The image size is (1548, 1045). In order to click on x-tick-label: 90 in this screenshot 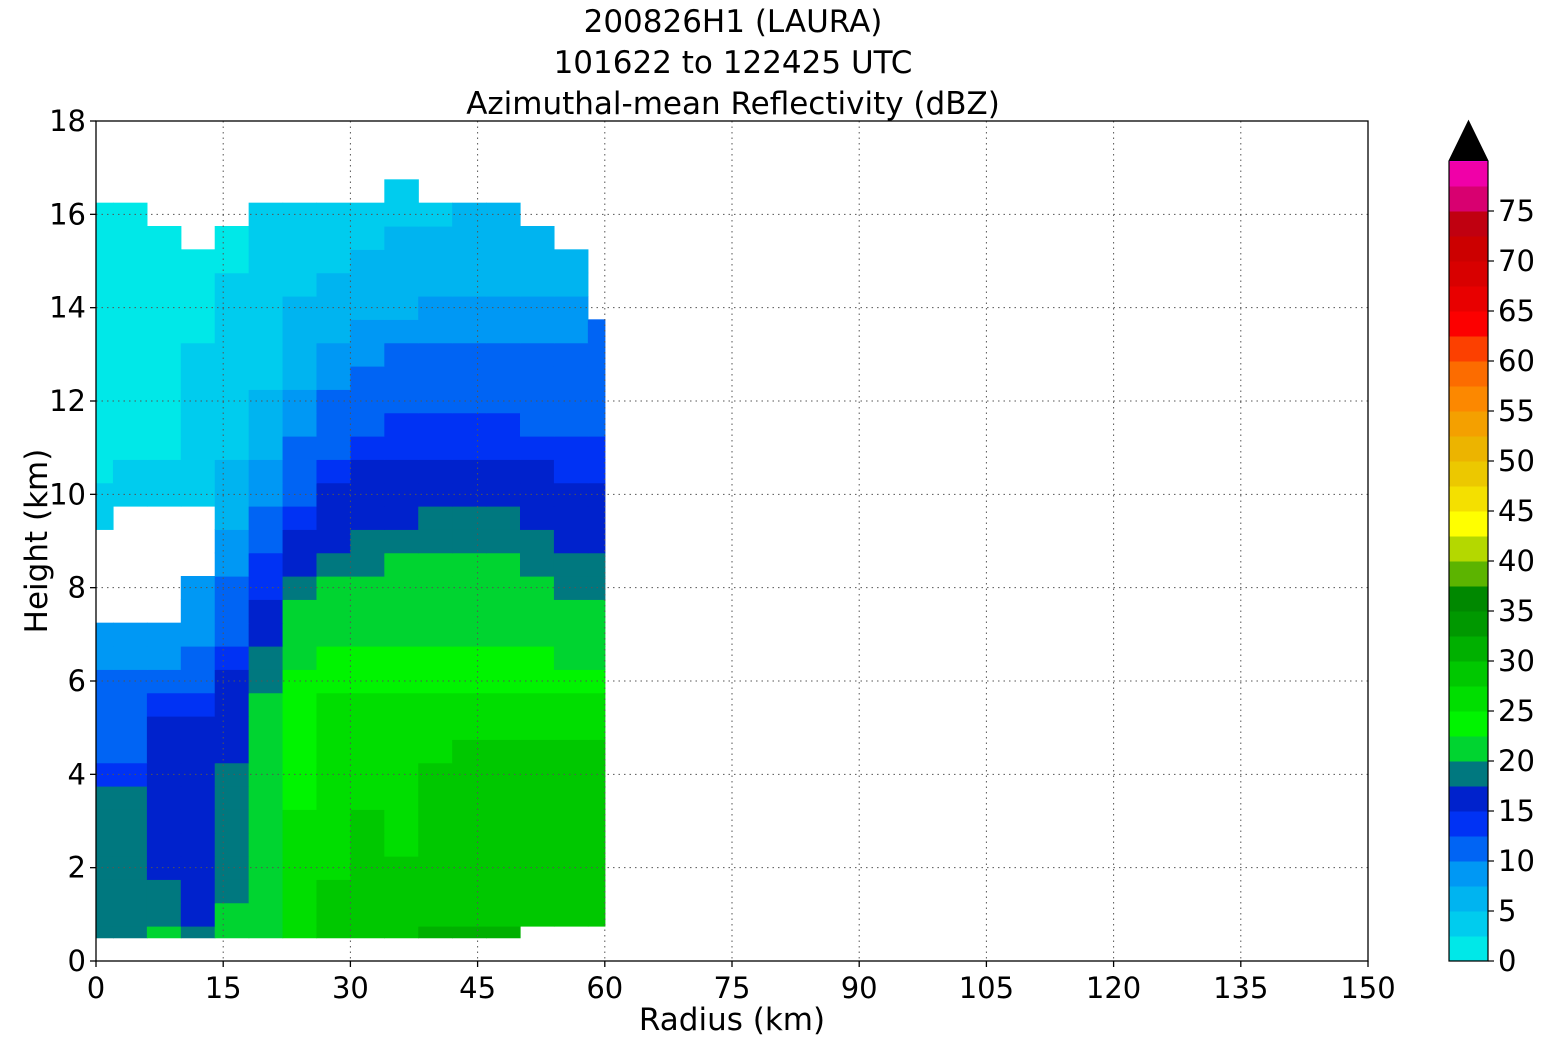, I will do `click(859, 988)`.